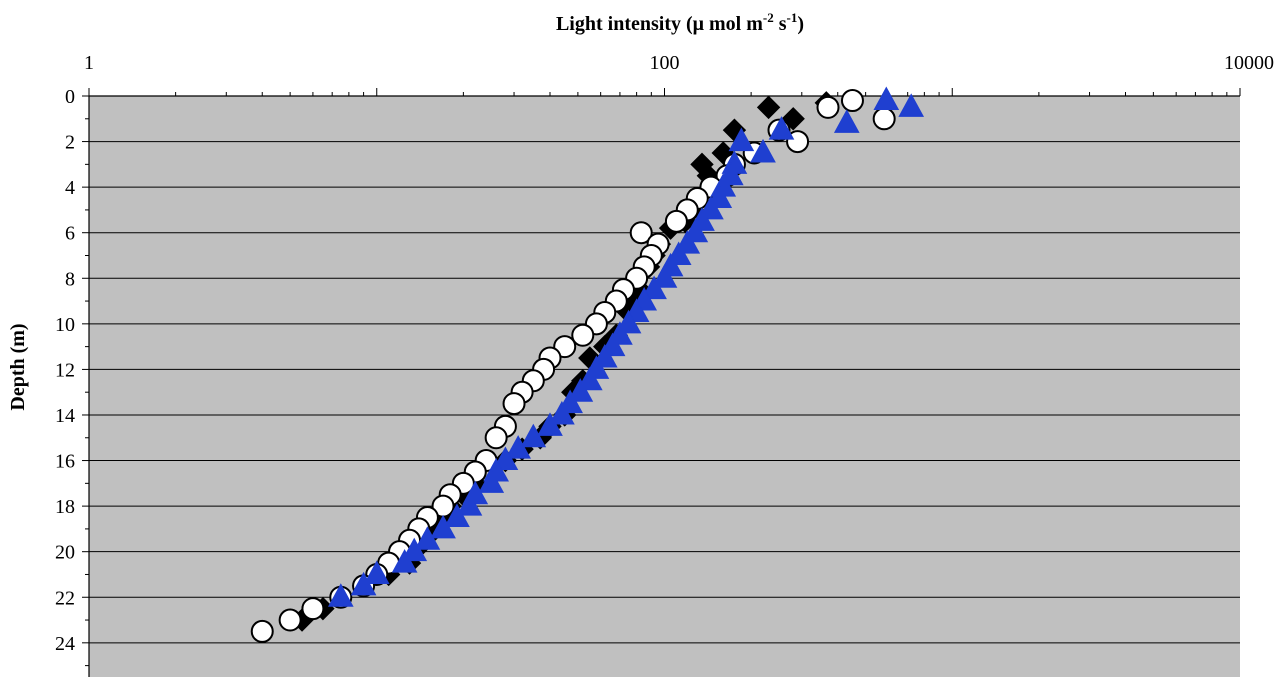  Describe the element at coordinates (70, 279) in the screenshot. I see `y-tick-label: 8` at that location.